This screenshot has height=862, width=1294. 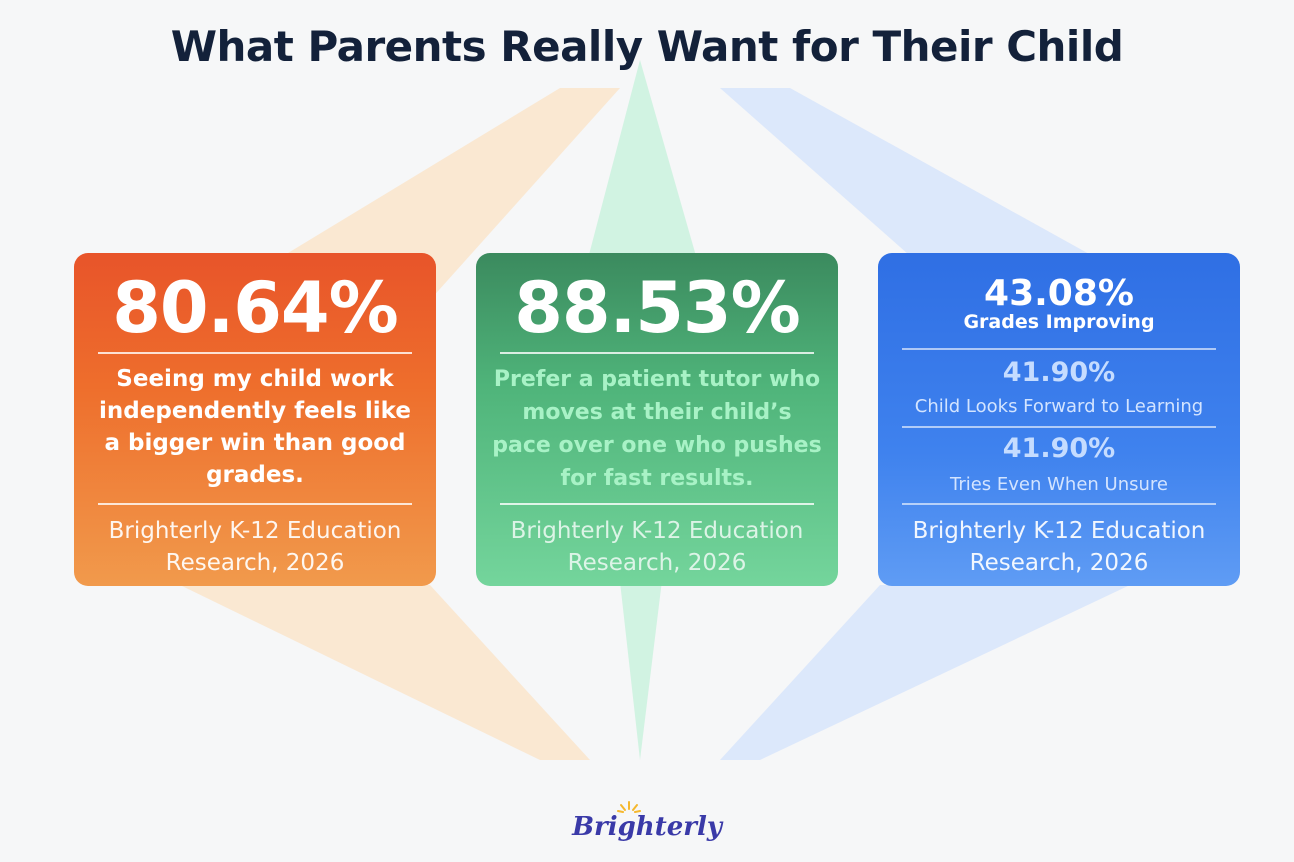 What do you see at coordinates (647, 827) in the screenshot?
I see `brand-logo: Brighterly` at bounding box center [647, 827].